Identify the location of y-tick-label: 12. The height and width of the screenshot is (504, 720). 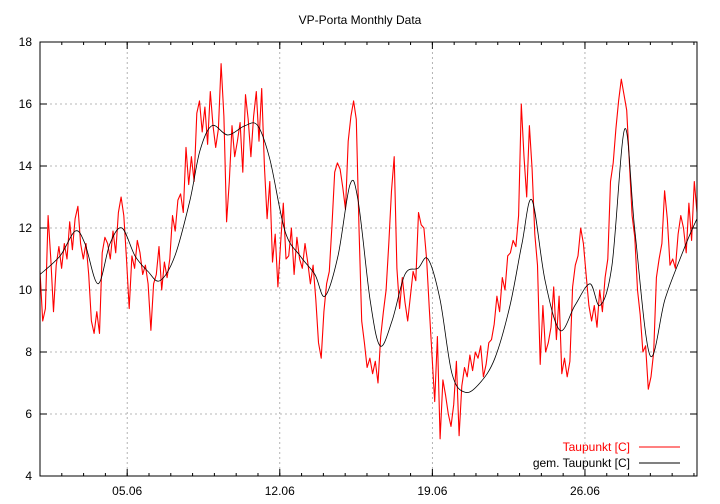
(26, 228).